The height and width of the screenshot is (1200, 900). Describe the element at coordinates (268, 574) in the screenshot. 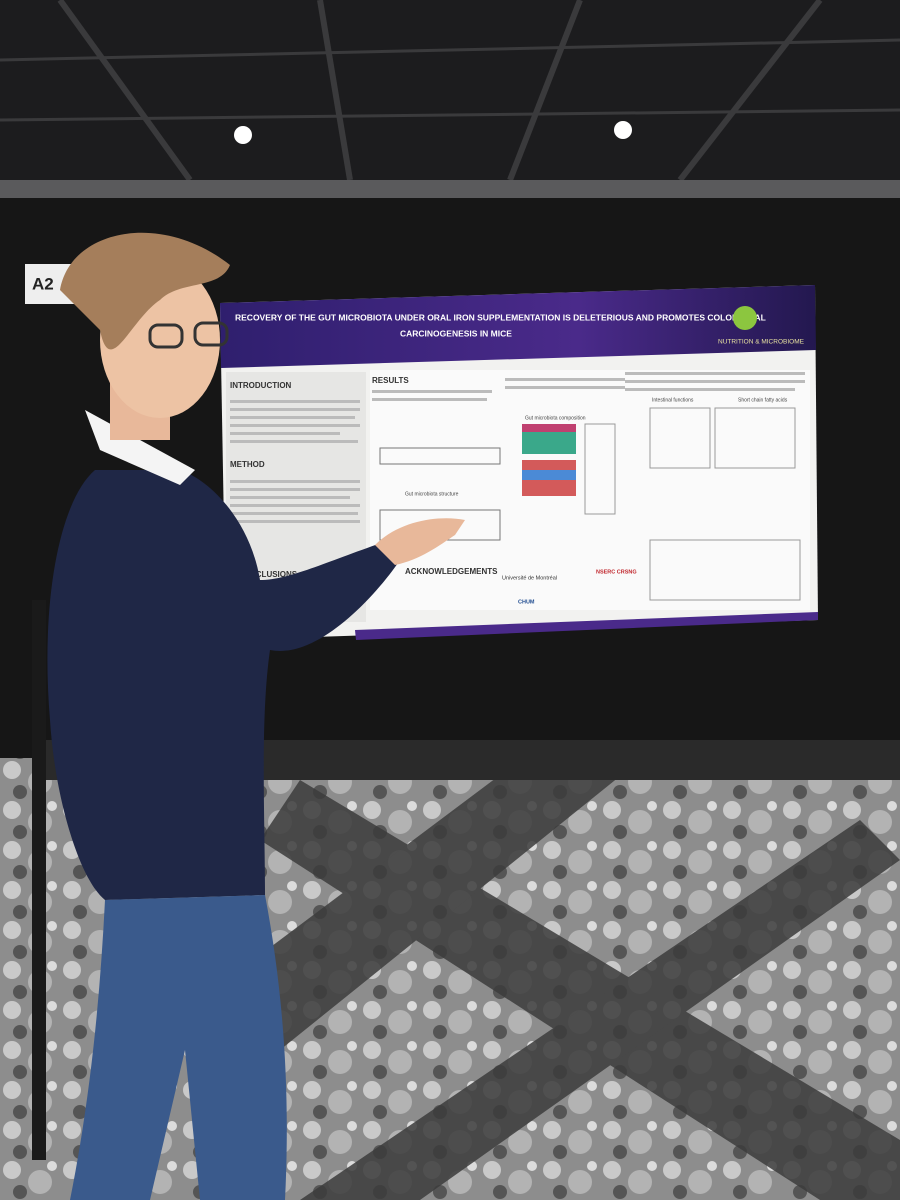

I see `section-heading: CONCLUSIONS` at that location.